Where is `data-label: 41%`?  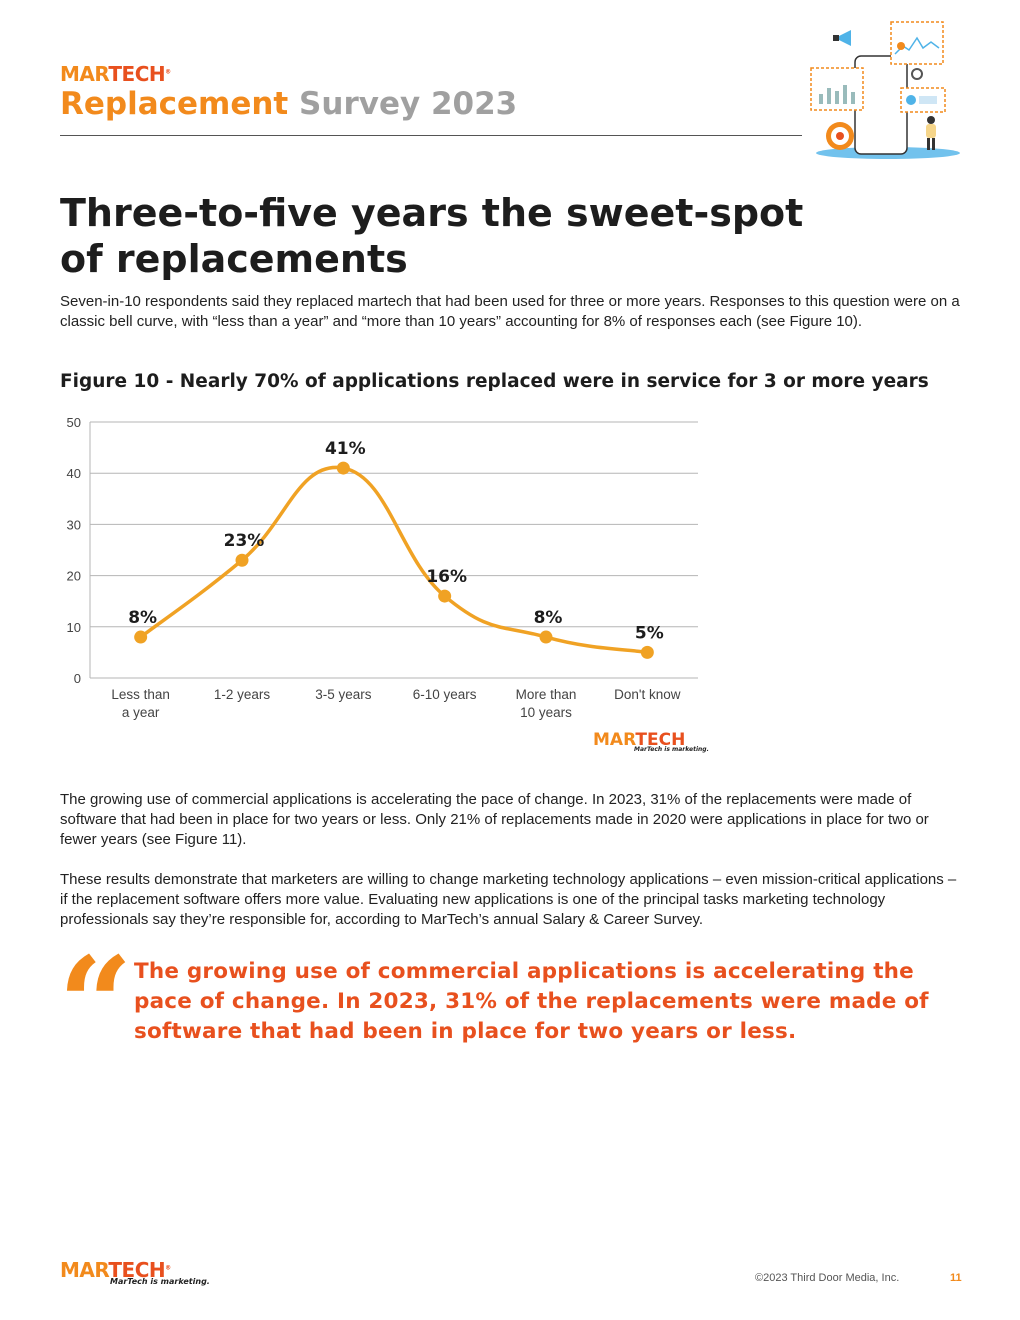 data-label: 41% is located at coordinates (345, 449).